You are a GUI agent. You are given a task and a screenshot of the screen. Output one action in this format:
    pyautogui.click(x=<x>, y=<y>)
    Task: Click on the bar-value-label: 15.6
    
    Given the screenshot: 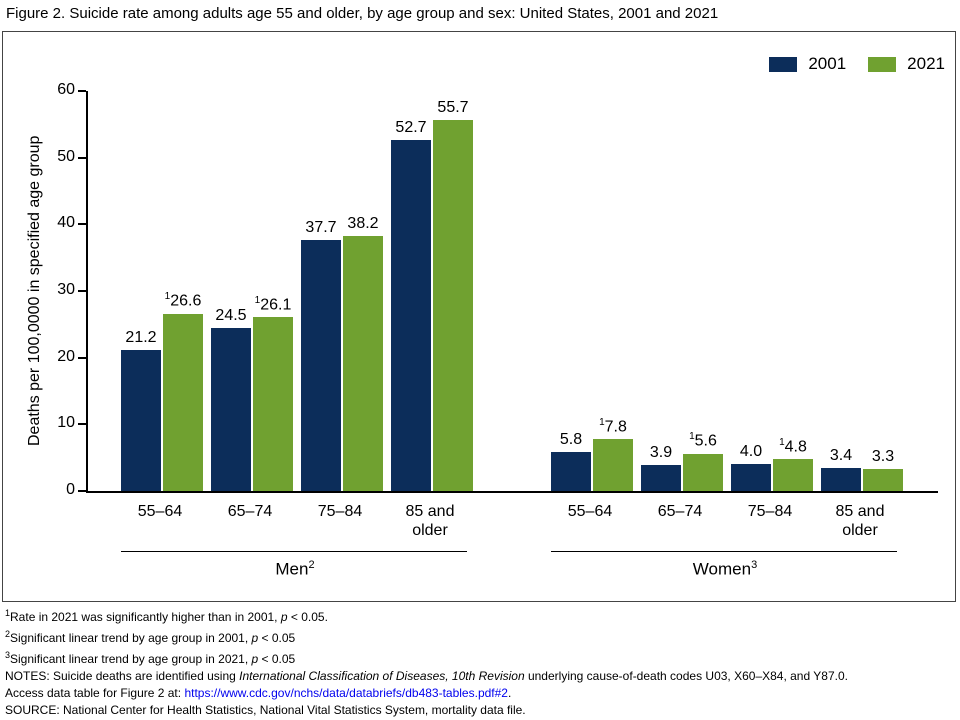 What is the action you would take?
    pyautogui.click(x=703, y=440)
    